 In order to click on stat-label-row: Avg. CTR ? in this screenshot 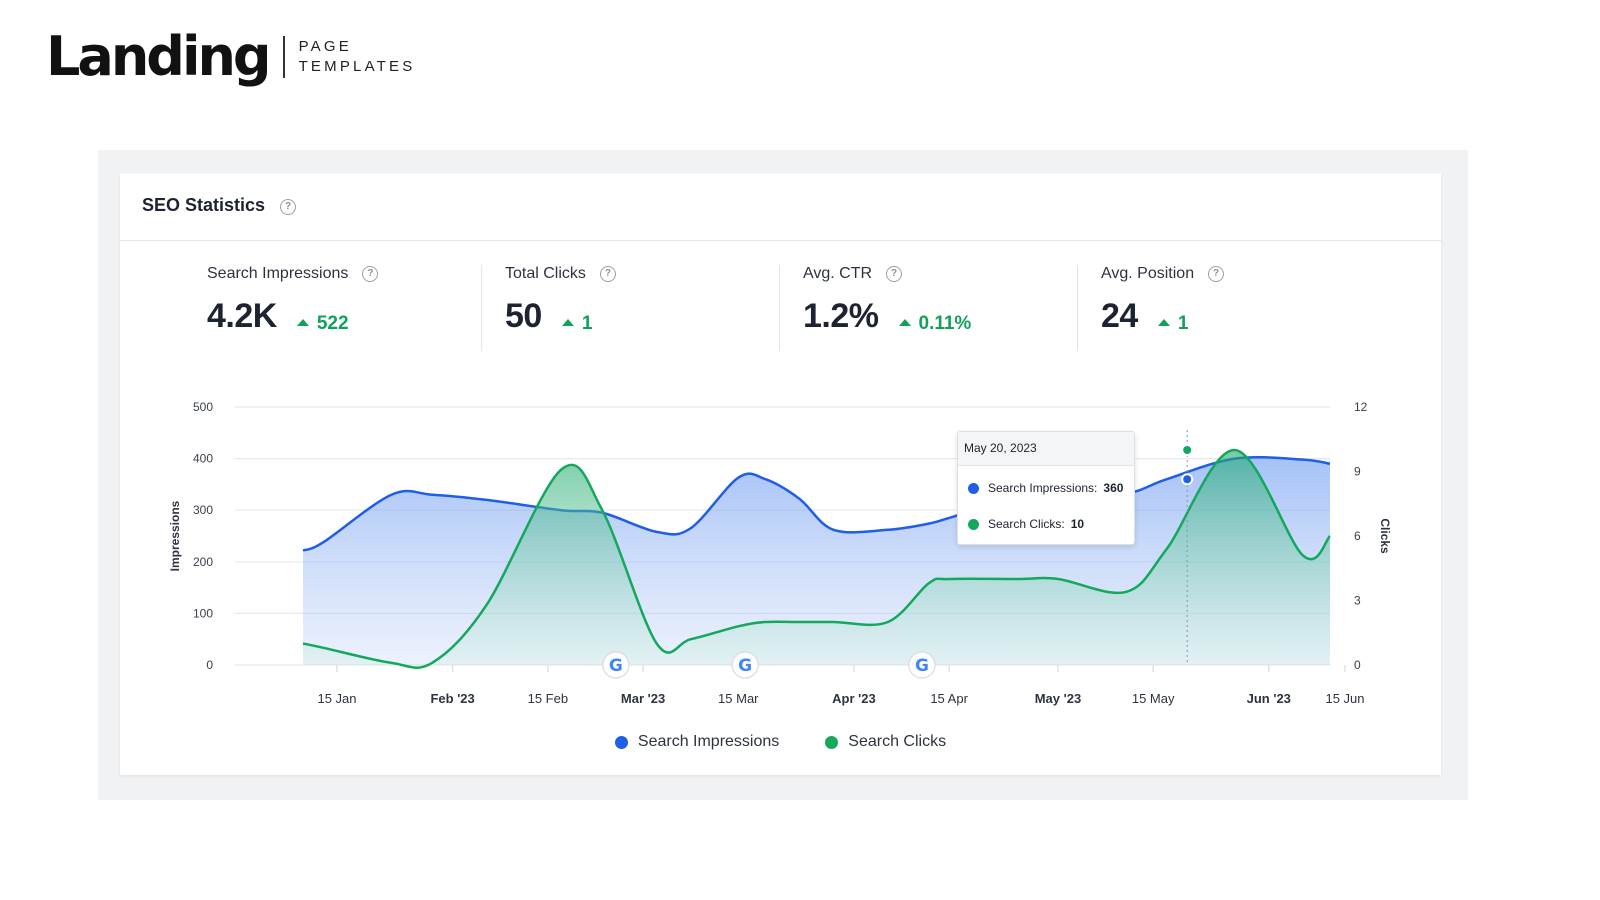, I will do `click(933, 274)`.